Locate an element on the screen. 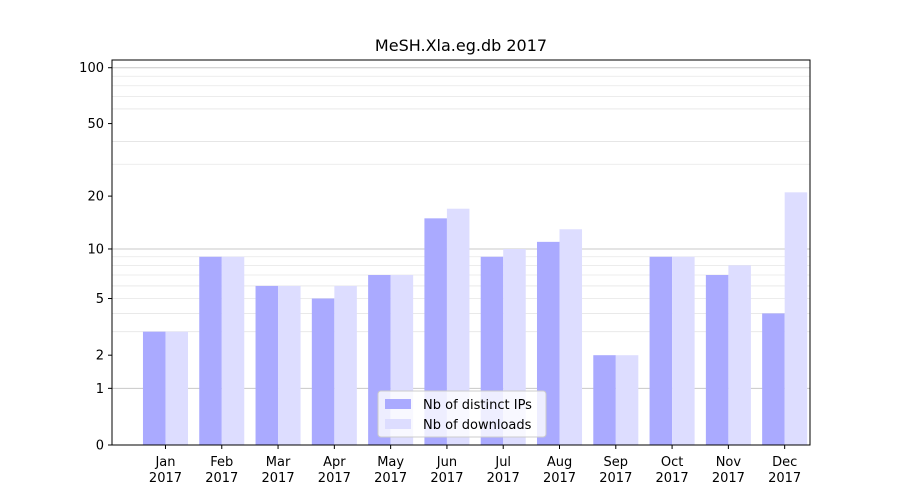  y-tick-label: 50 is located at coordinates (95, 124).